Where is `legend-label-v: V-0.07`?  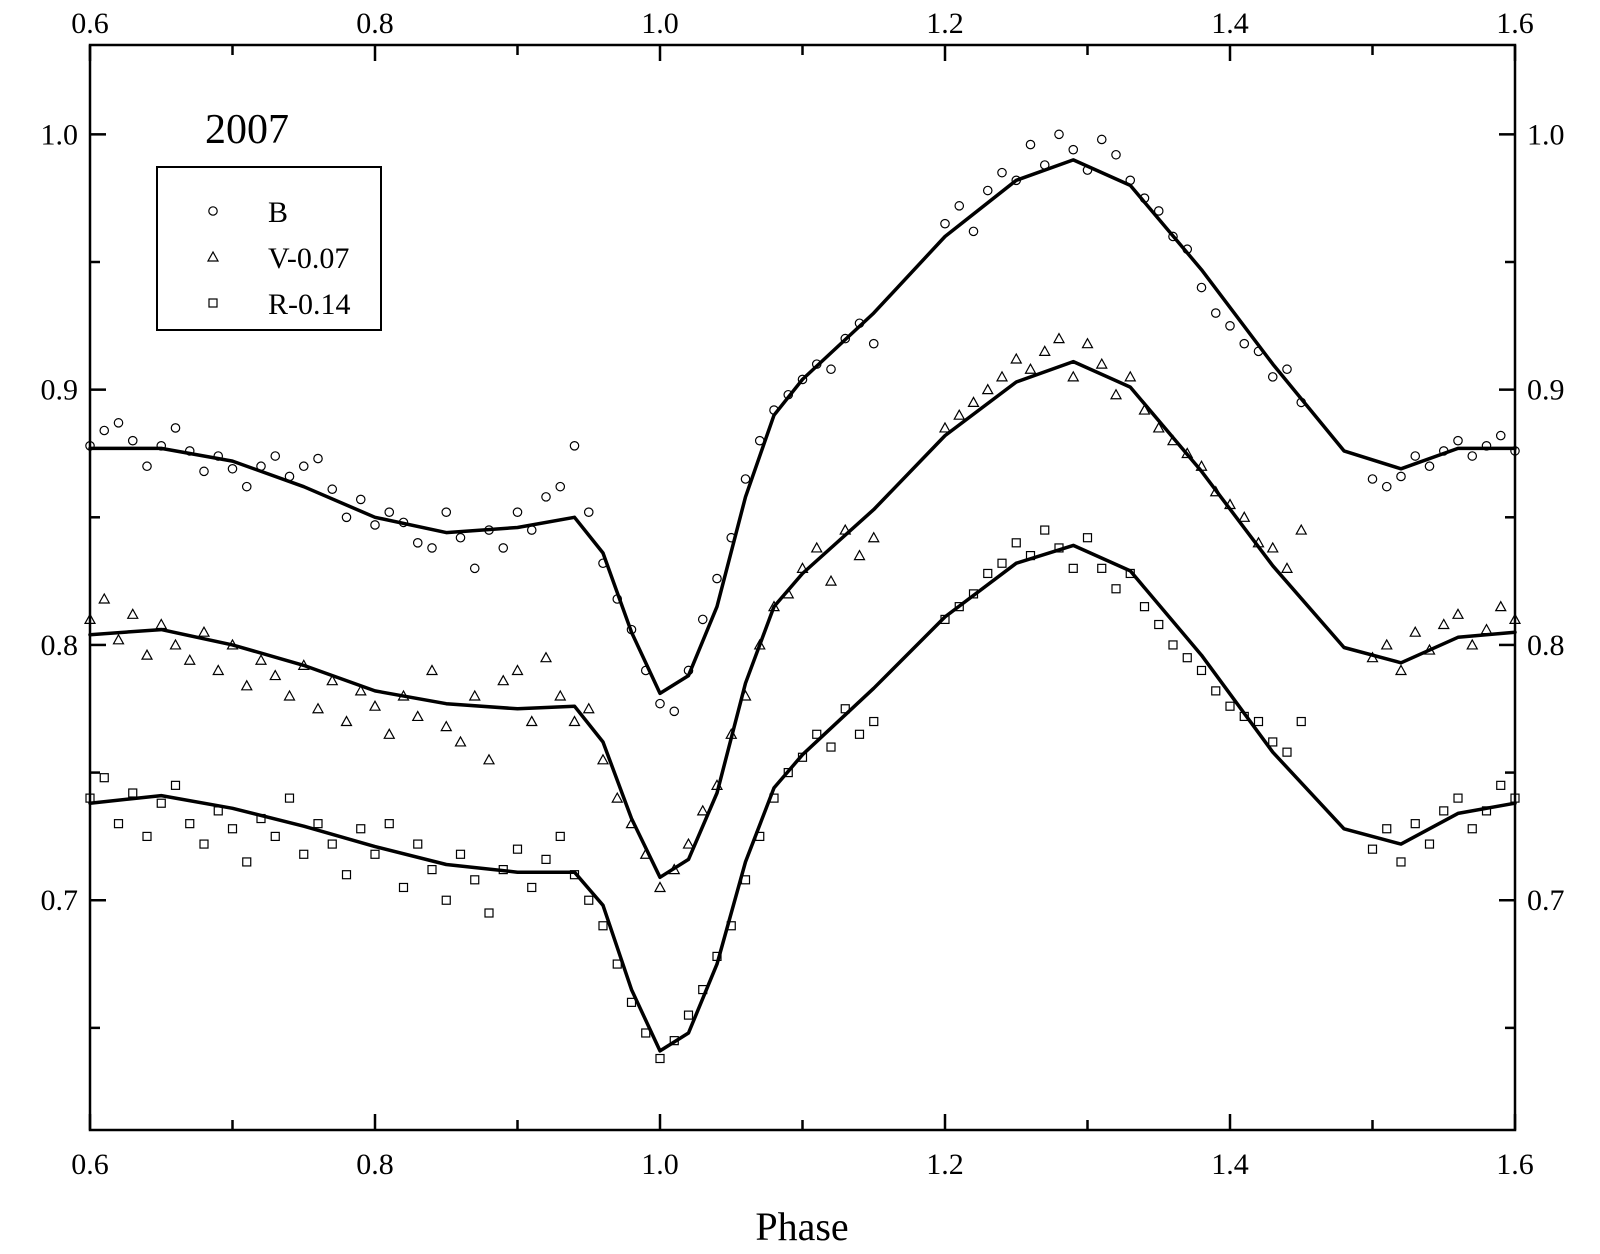 legend-label-v: V-0.07 is located at coordinates (308, 258).